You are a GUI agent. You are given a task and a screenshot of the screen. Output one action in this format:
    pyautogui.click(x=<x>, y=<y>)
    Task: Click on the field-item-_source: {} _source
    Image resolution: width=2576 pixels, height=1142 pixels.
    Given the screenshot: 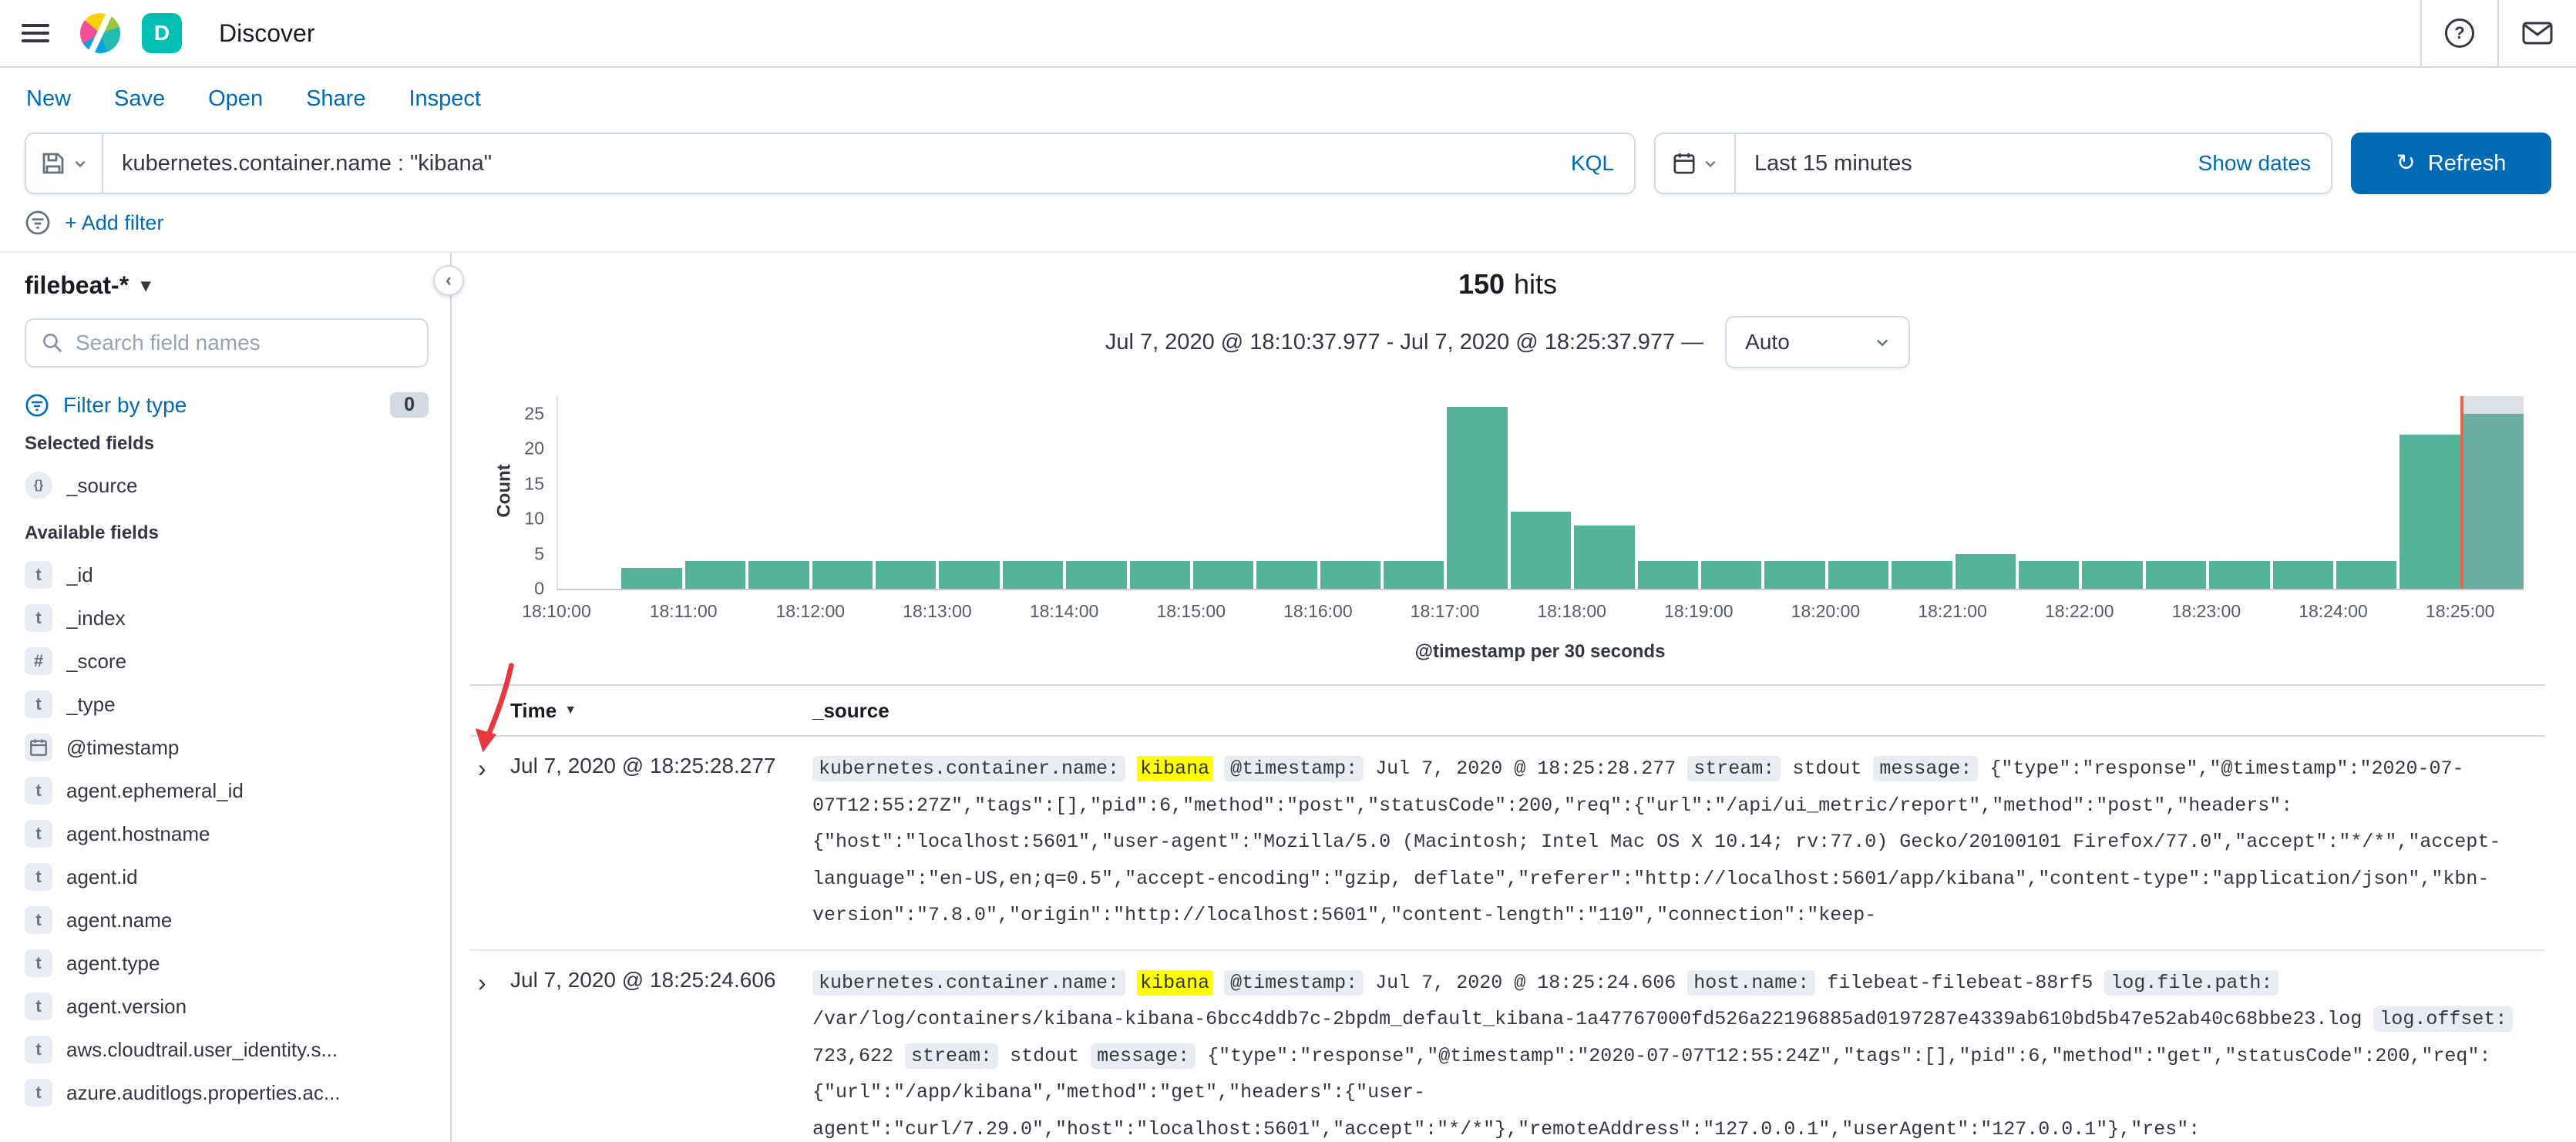 What is the action you would take?
    pyautogui.click(x=227, y=486)
    